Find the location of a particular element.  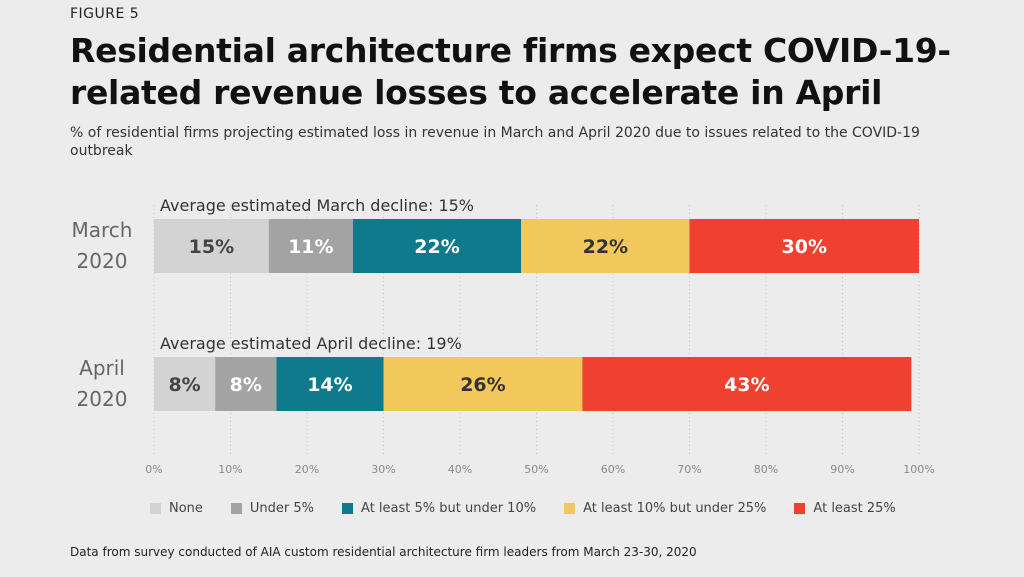

x-tick-label: 30% is located at coordinates (383, 469).